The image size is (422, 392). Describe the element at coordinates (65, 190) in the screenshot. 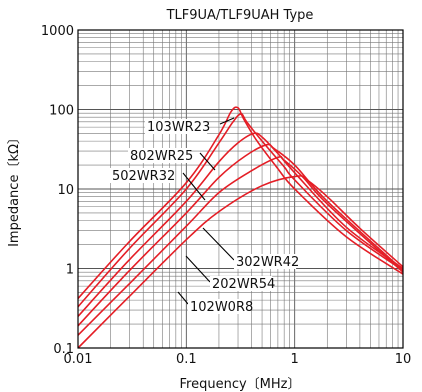

I see `y-tick-label: 10` at that location.